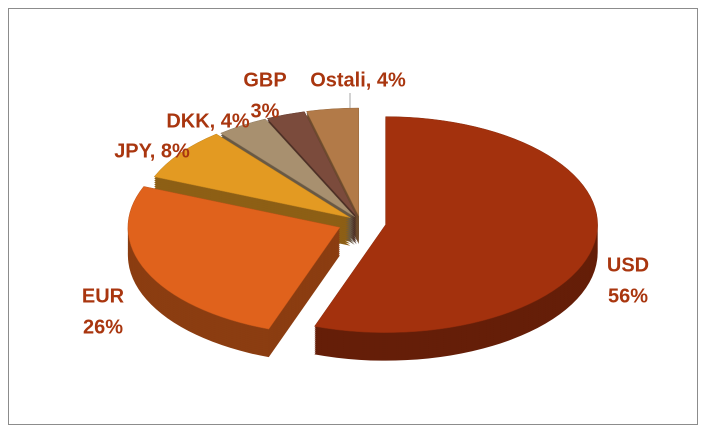  Describe the element at coordinates (265, 111) in the screenshot. I see `data-label: 3%` at that location.